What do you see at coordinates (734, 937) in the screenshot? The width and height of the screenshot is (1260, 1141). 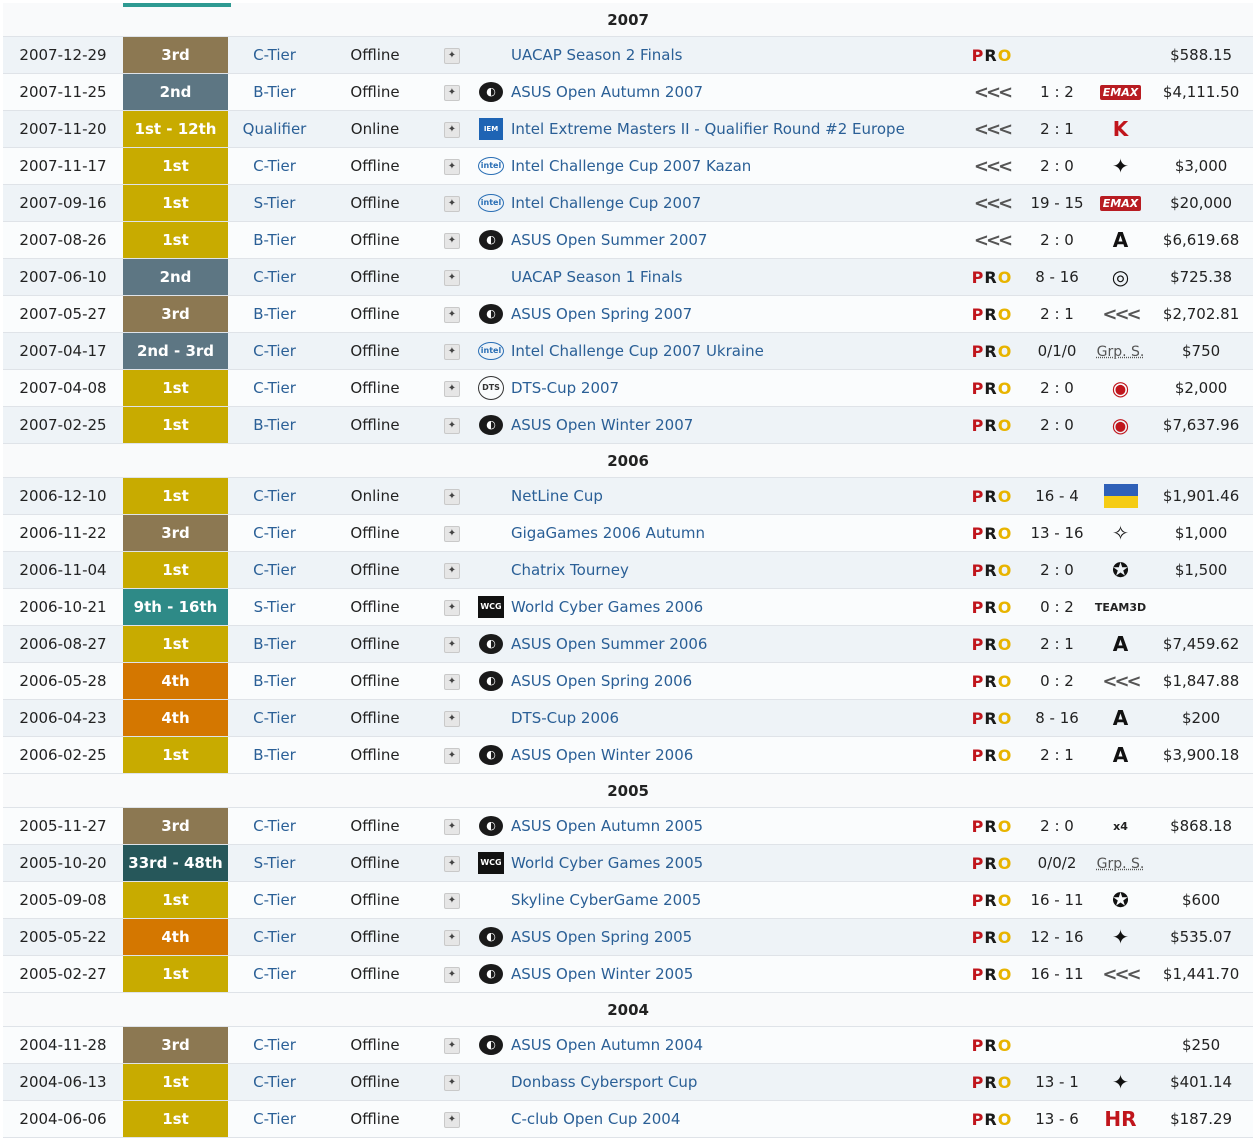 I see `tournament-link: ASUS Open Spring 2005` at bounding box center [734, 937].